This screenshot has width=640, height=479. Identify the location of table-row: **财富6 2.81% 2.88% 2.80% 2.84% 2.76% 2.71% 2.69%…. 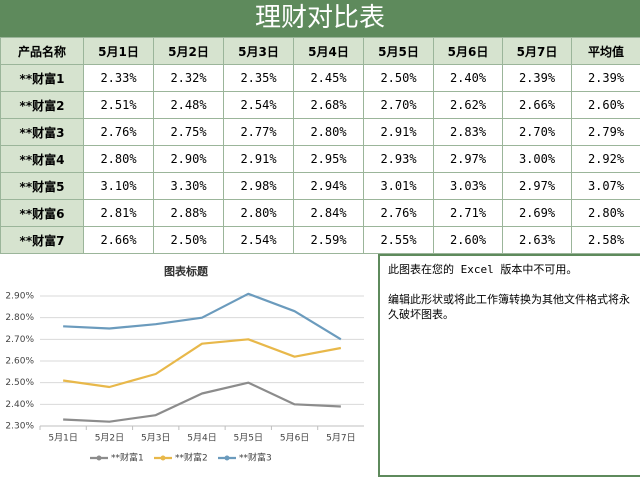
(320, 213).